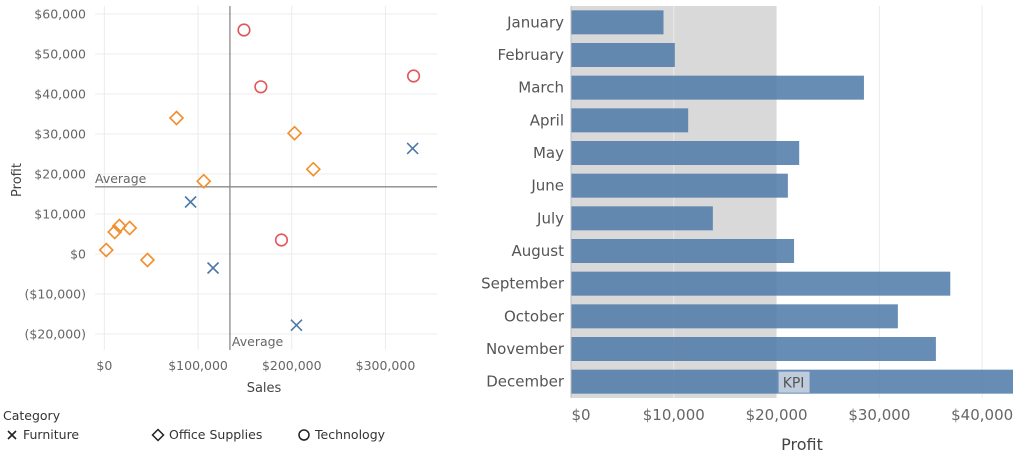  I want to click on category-label: February, so click(531, 55).